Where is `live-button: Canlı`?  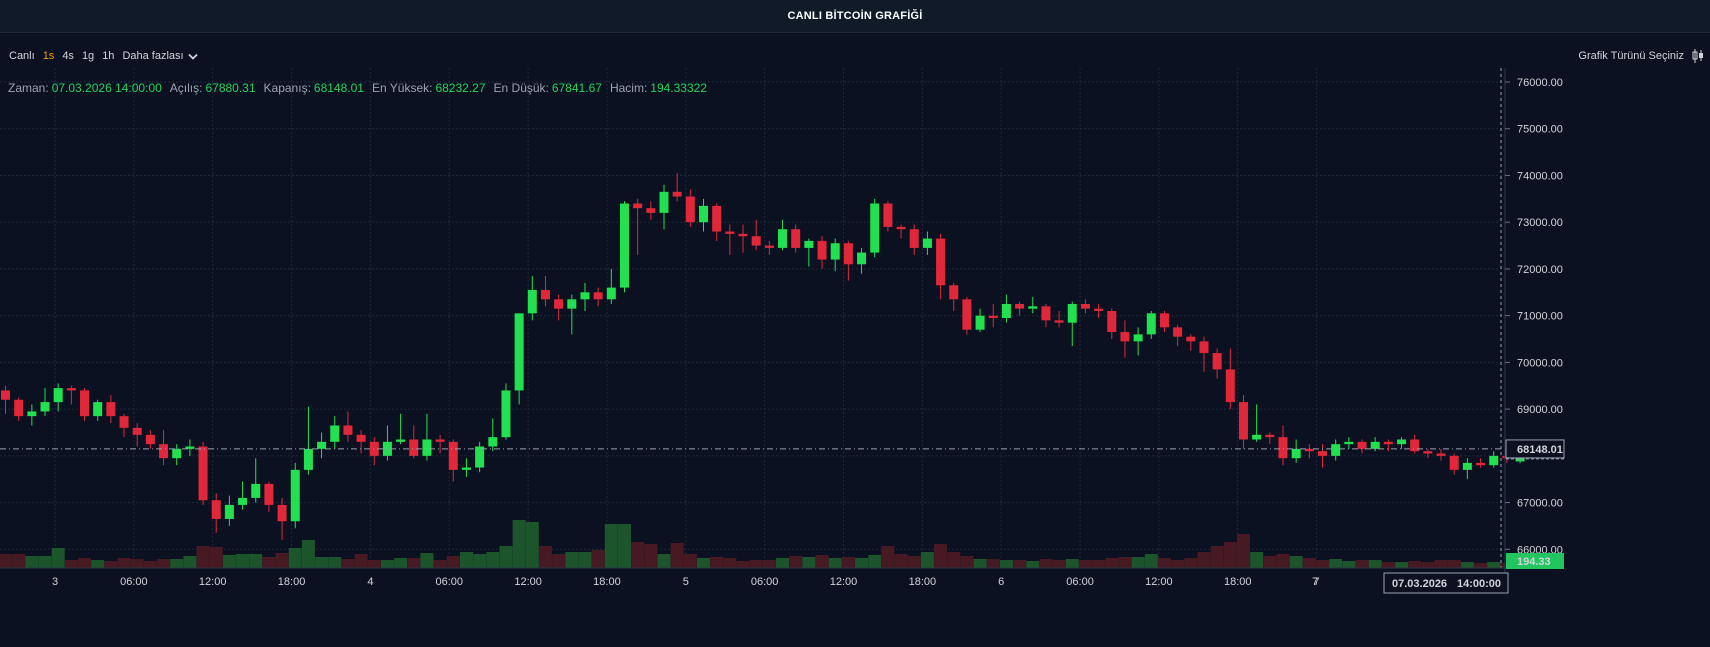
live-button: Canlı is located at coordinates (22, 56).